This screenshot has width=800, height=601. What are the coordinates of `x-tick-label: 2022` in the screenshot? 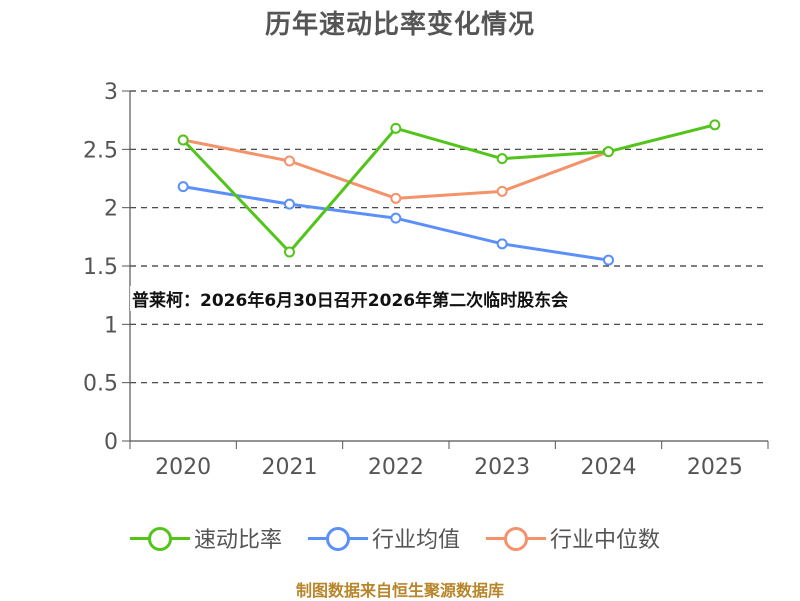 It's located at (396, 467).